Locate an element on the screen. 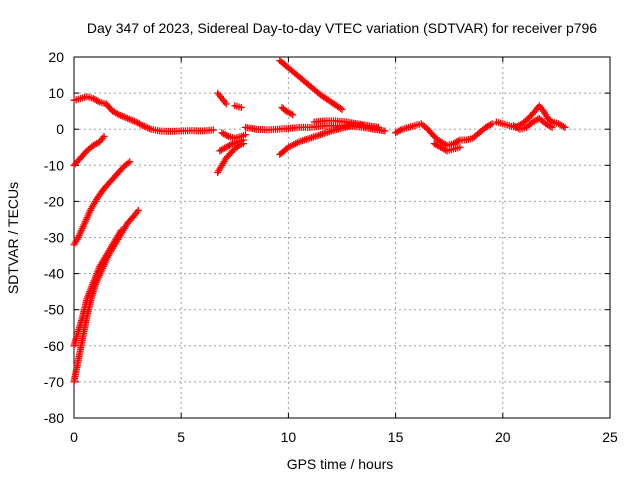 The image size is (640, 480). x-tick-label: 10 is located at coordinates (289, 437).